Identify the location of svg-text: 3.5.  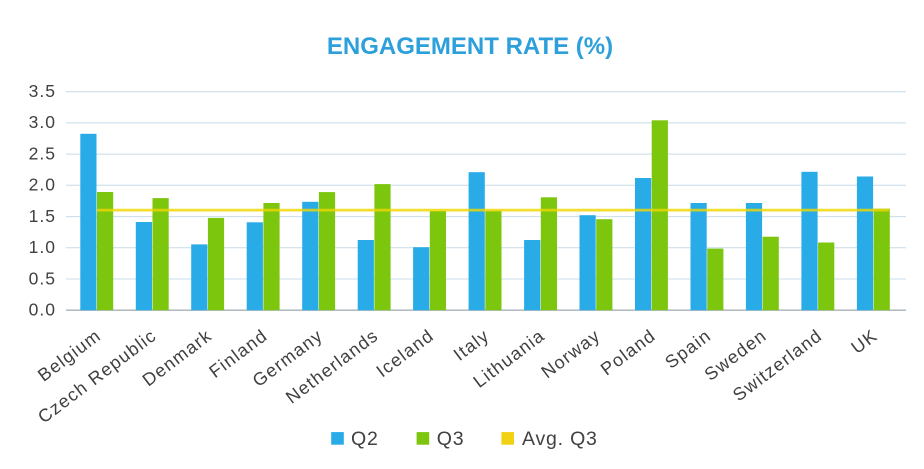
(42, 91).